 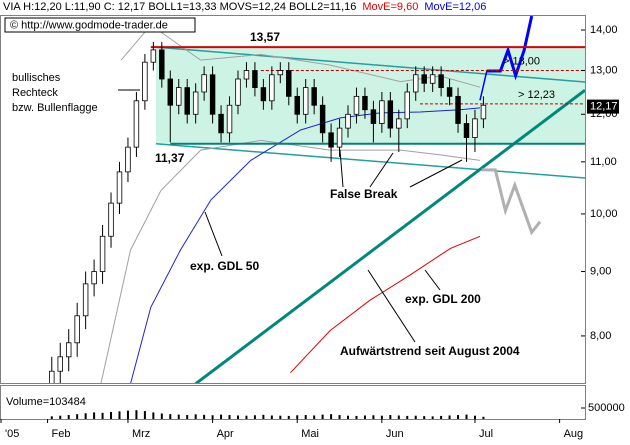 I want to click on last-price-box, so click(x=603, y=106).